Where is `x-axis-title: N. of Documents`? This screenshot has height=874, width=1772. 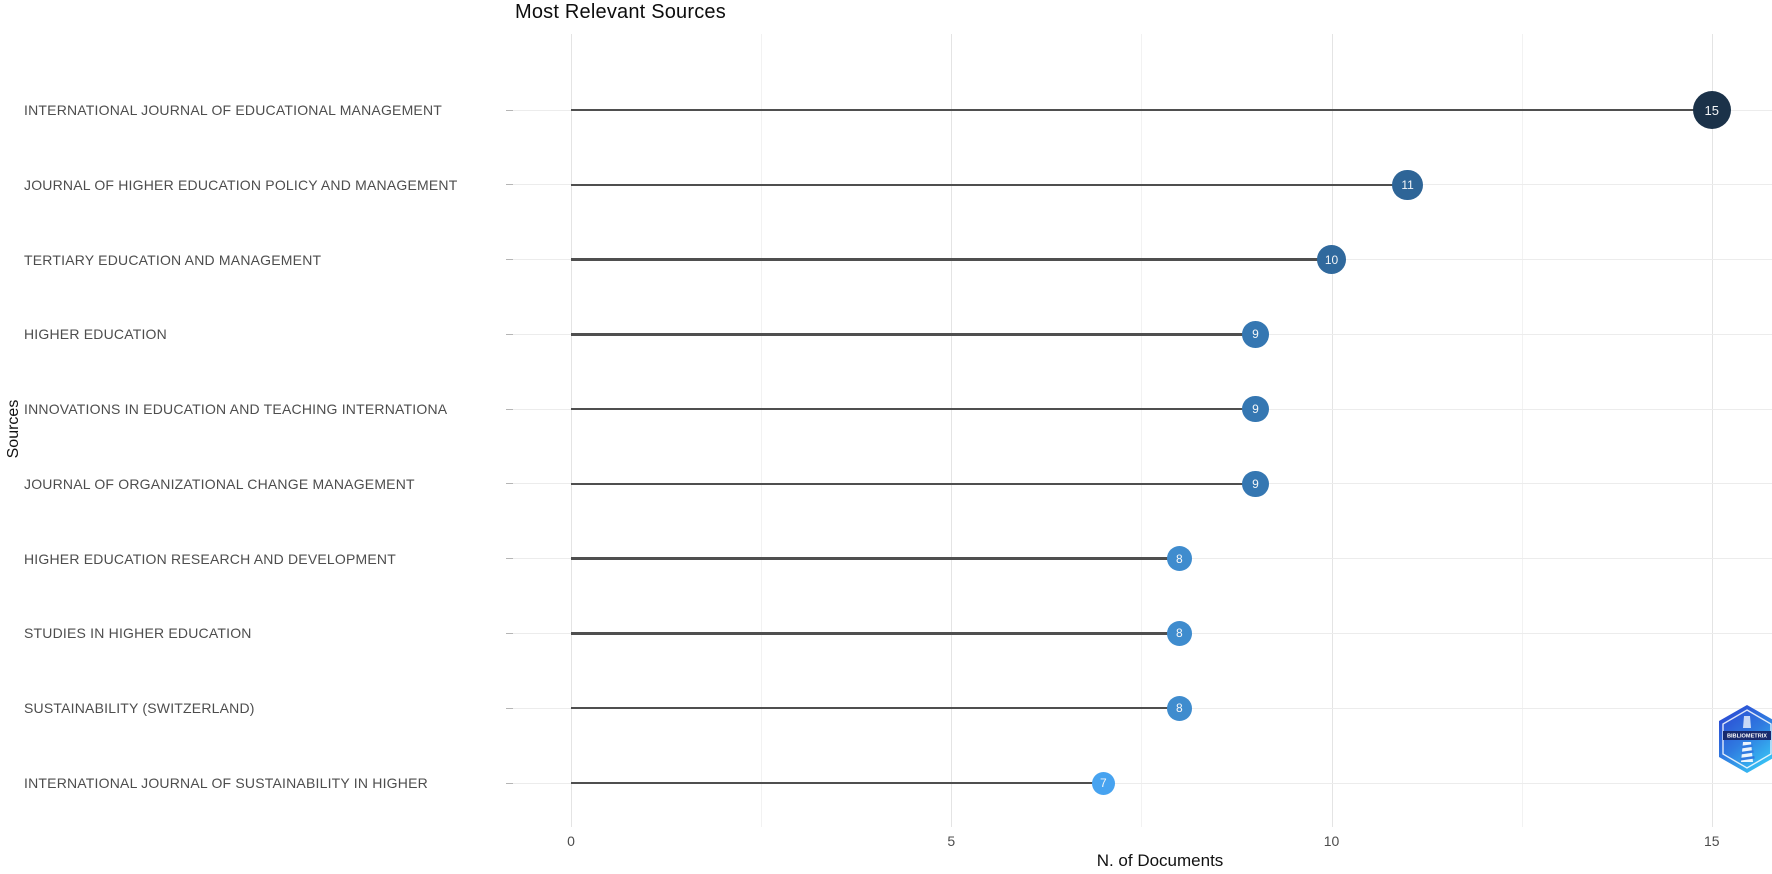
x-axis-title: N. of Documents is located at coordinates (1160, 860).